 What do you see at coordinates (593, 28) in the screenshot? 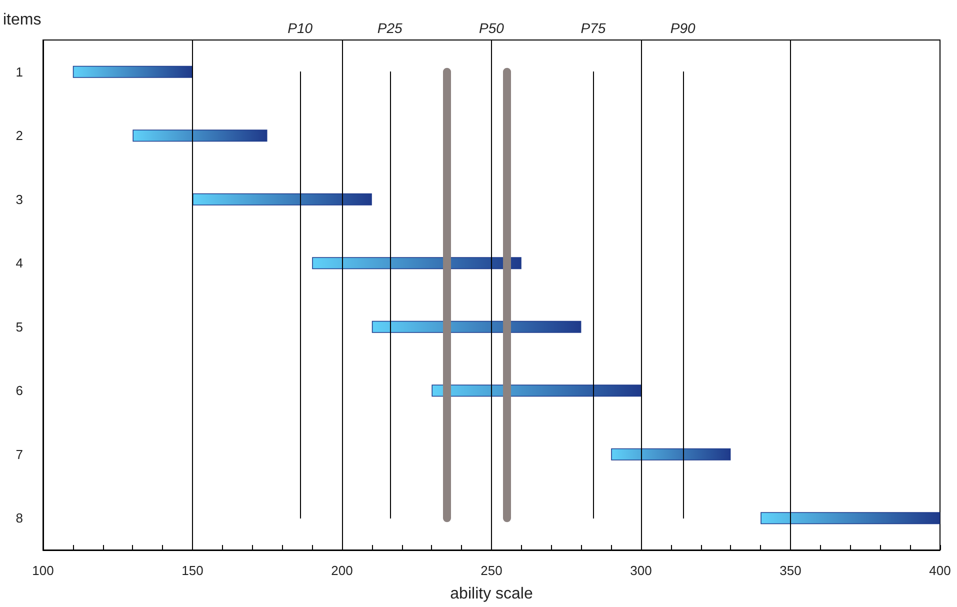
I see `ref-line-label: P75` at bounding box center [593, 28].